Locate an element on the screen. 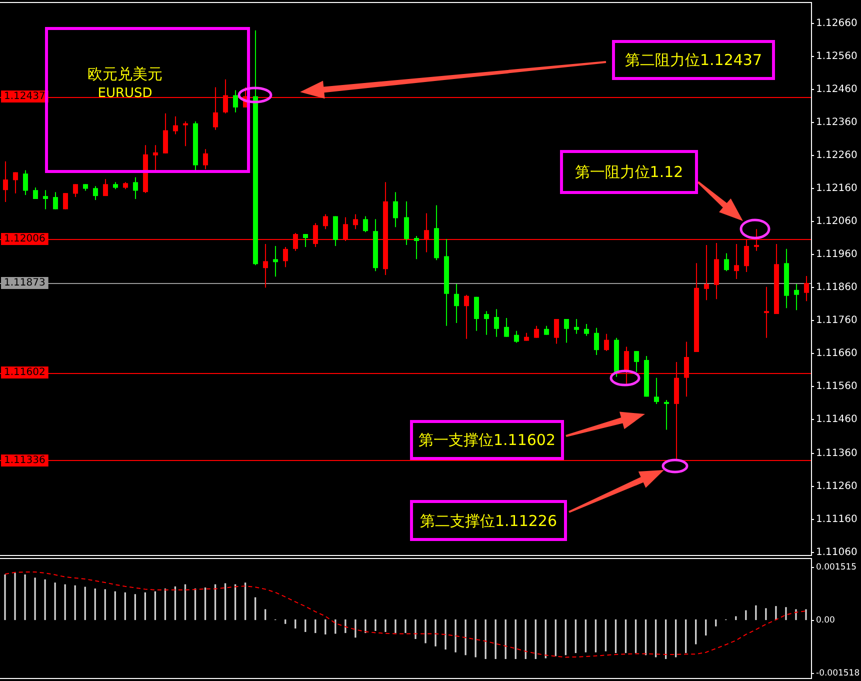  text: 欧元兑美元 is located at coordinates (125, 73).